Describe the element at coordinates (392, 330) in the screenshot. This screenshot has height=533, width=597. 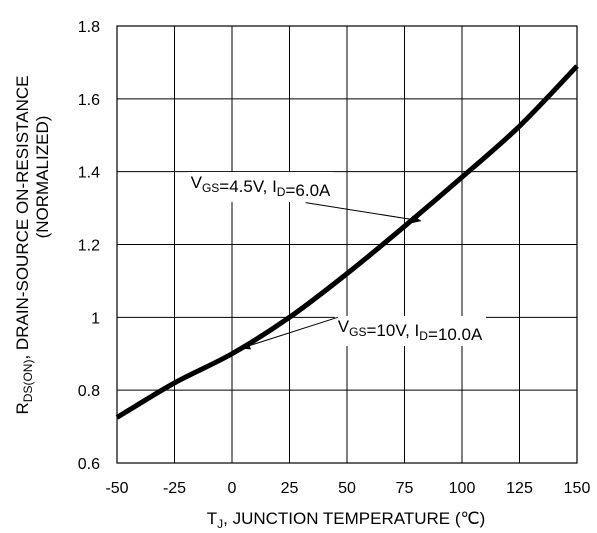
I see `annotation-text: =10V, I` at that location.